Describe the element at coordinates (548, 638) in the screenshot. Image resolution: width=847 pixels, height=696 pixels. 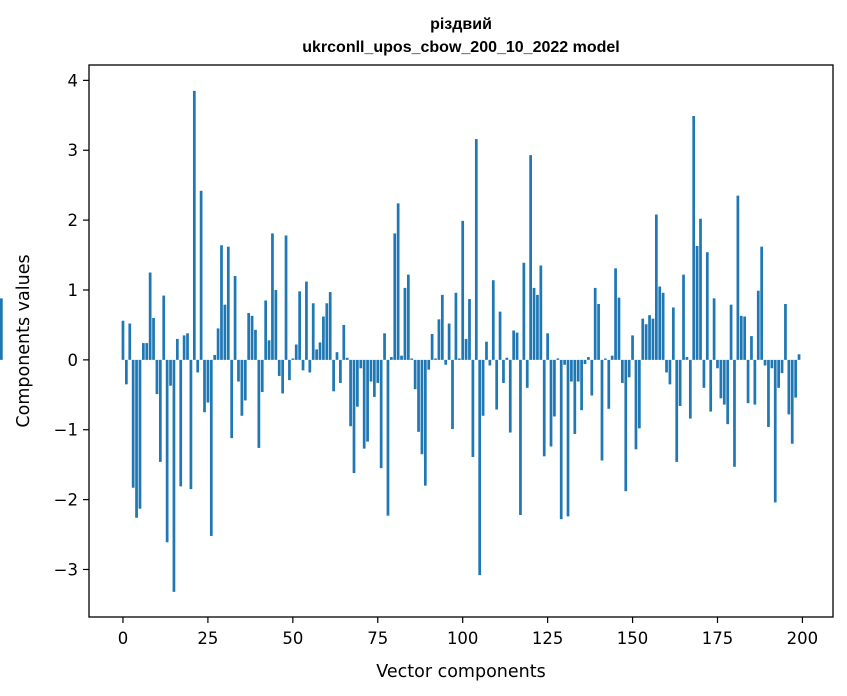
I see `x-tick-label: 125` at that location.